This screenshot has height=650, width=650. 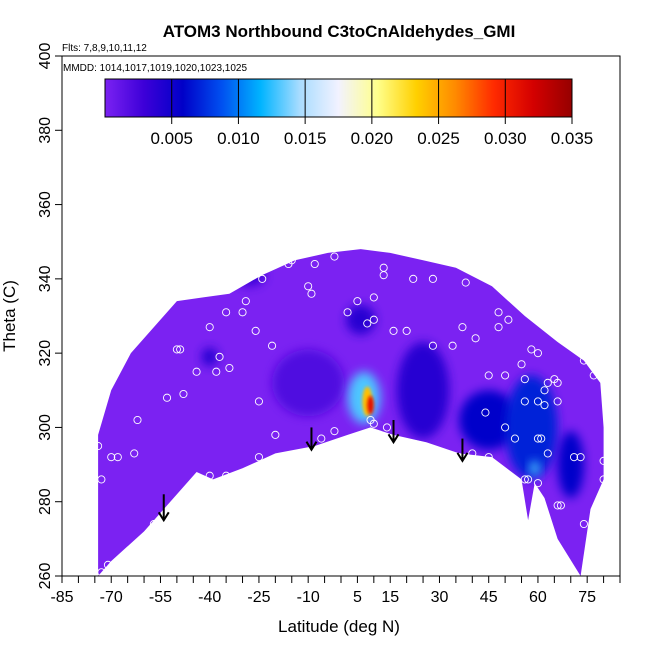 What do you see at coordinates (61, 597) in the screenshot?
I see `x-tick-label: -85` at bounding box center [61, 597].